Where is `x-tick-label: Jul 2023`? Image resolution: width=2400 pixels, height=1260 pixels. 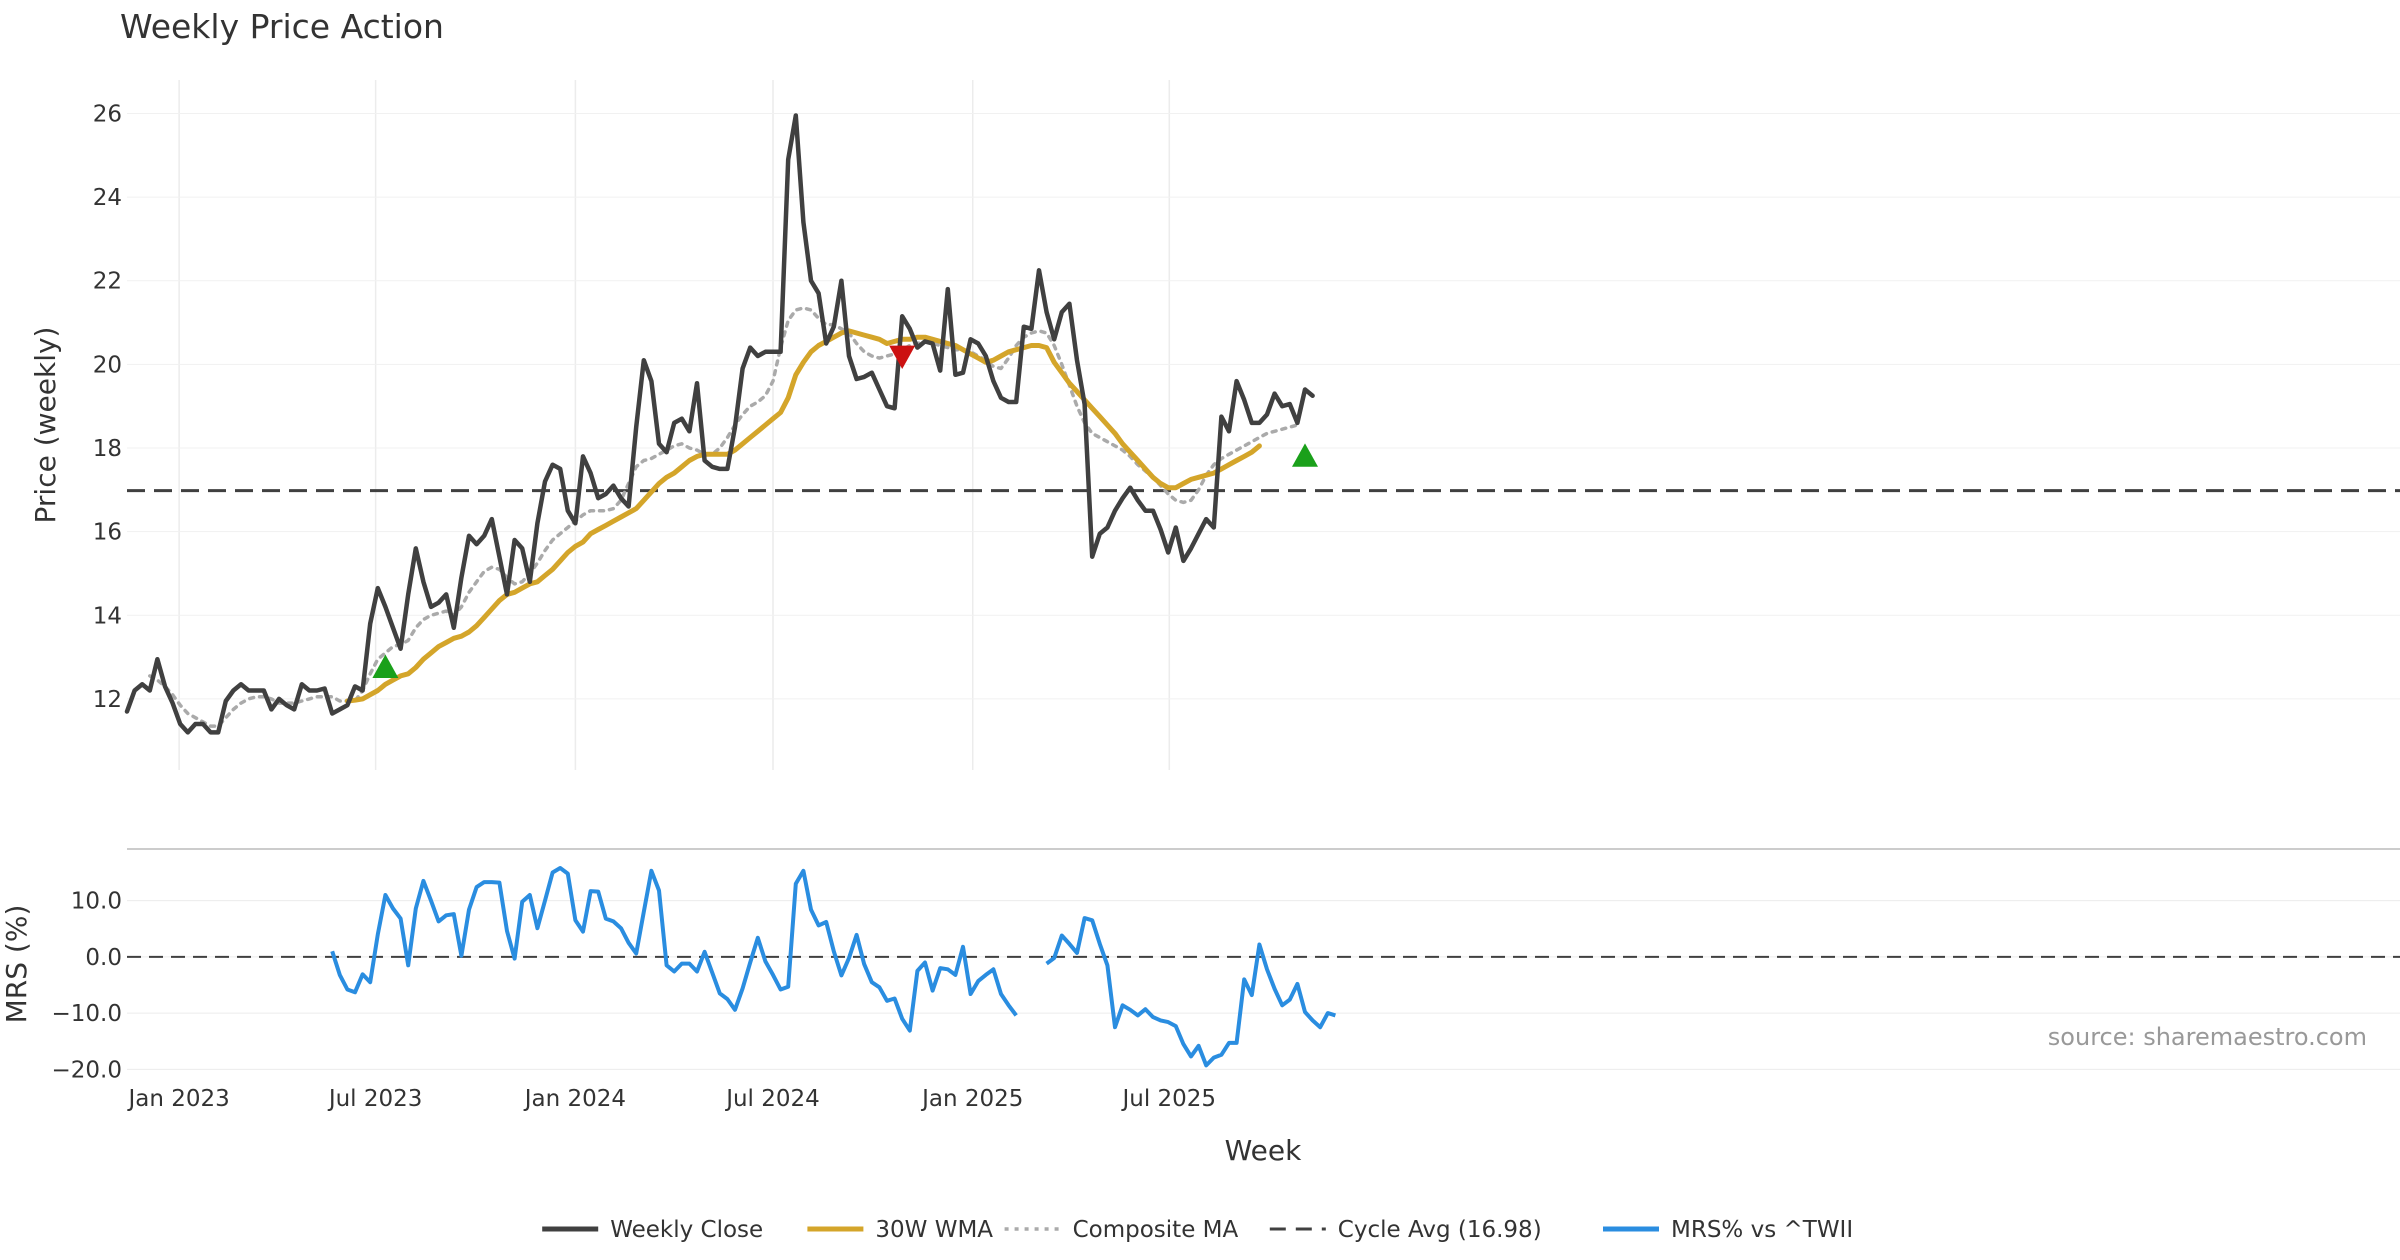 x-tick-label: Jul 2023 is located at coordinates (375, 1099).